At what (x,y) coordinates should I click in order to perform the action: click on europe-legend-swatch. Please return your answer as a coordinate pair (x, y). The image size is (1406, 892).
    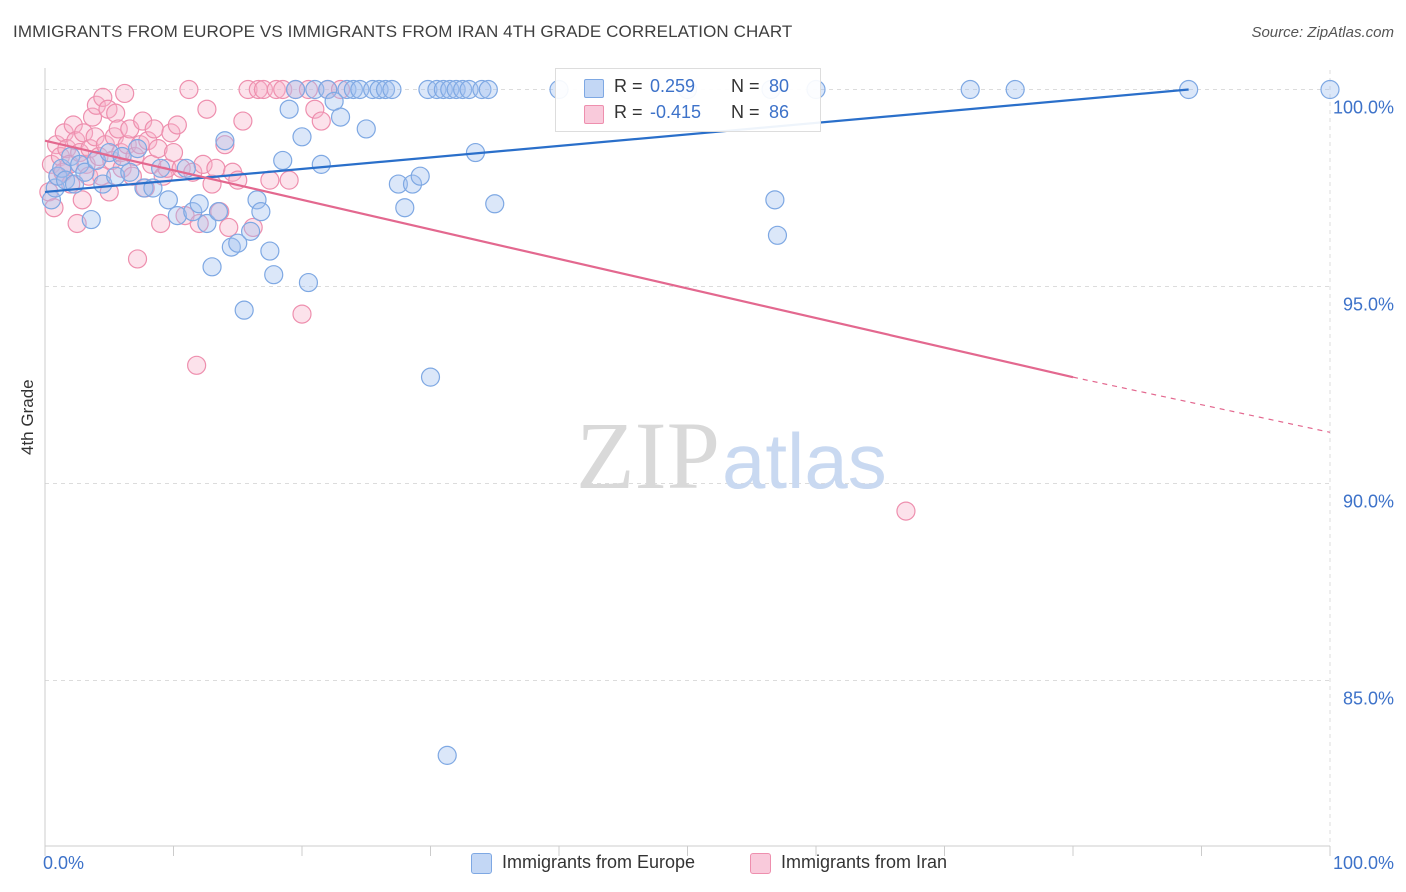
    Looking at the image, I should click on (481, 863).